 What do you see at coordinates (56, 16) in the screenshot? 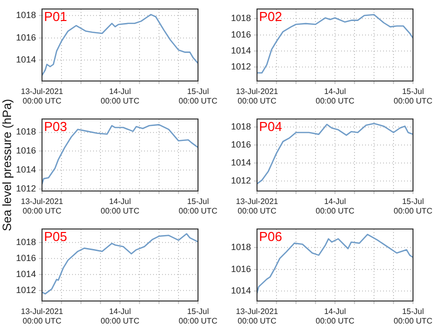
I see `chart-title: P01` at bounding box center [56, 16].